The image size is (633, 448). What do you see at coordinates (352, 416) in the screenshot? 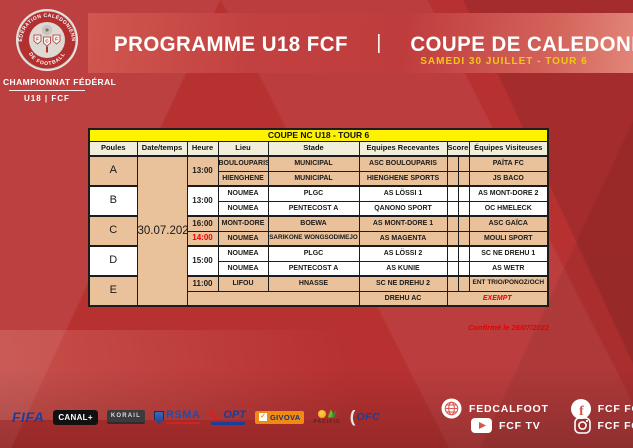
I see `ofc-arc-icon: (` at bounding box center [352, 416].